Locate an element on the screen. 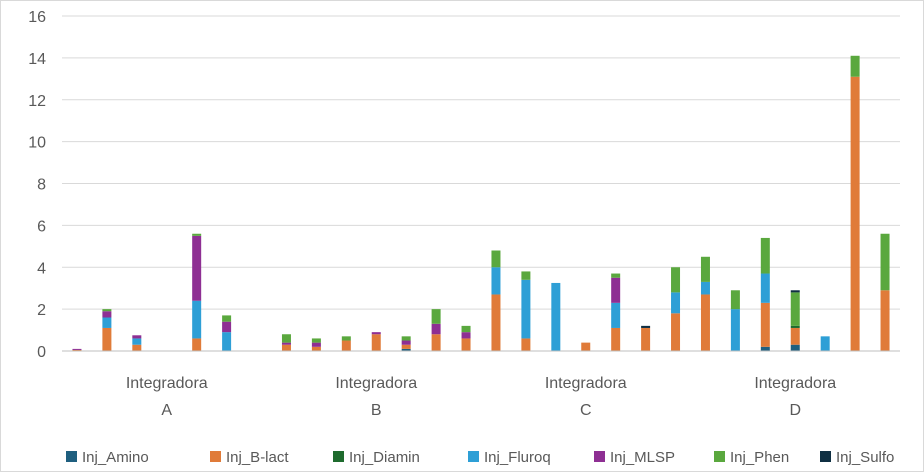 The height and width of the screenshot is (472, 924). legend-label: Inj_B-lact is located at coordinates (257, 457).